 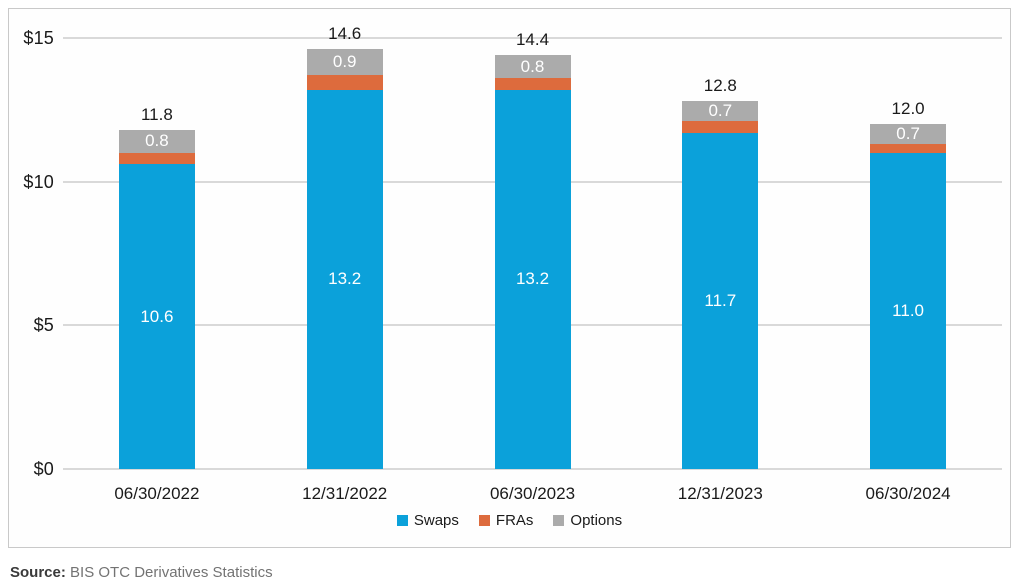 I want to click on segment-value-label: 11.7, so click(x=720, y=300).